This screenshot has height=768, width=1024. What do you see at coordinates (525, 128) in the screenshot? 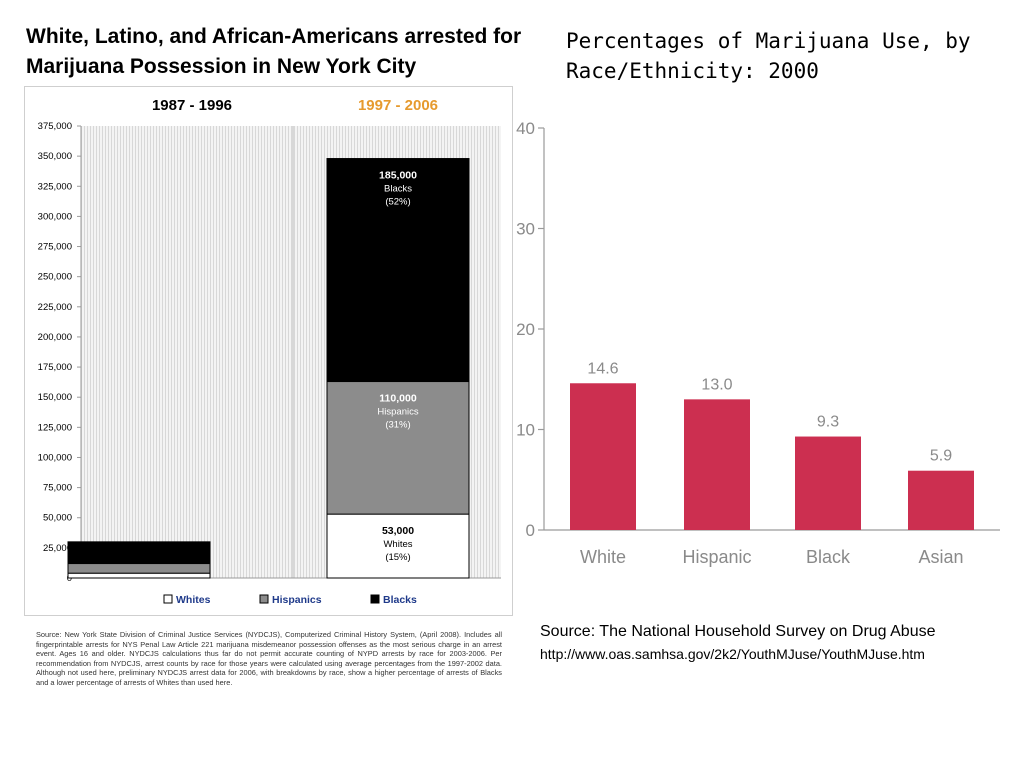
I see `y-tick-label: 40` at bounding box center [525, 128].